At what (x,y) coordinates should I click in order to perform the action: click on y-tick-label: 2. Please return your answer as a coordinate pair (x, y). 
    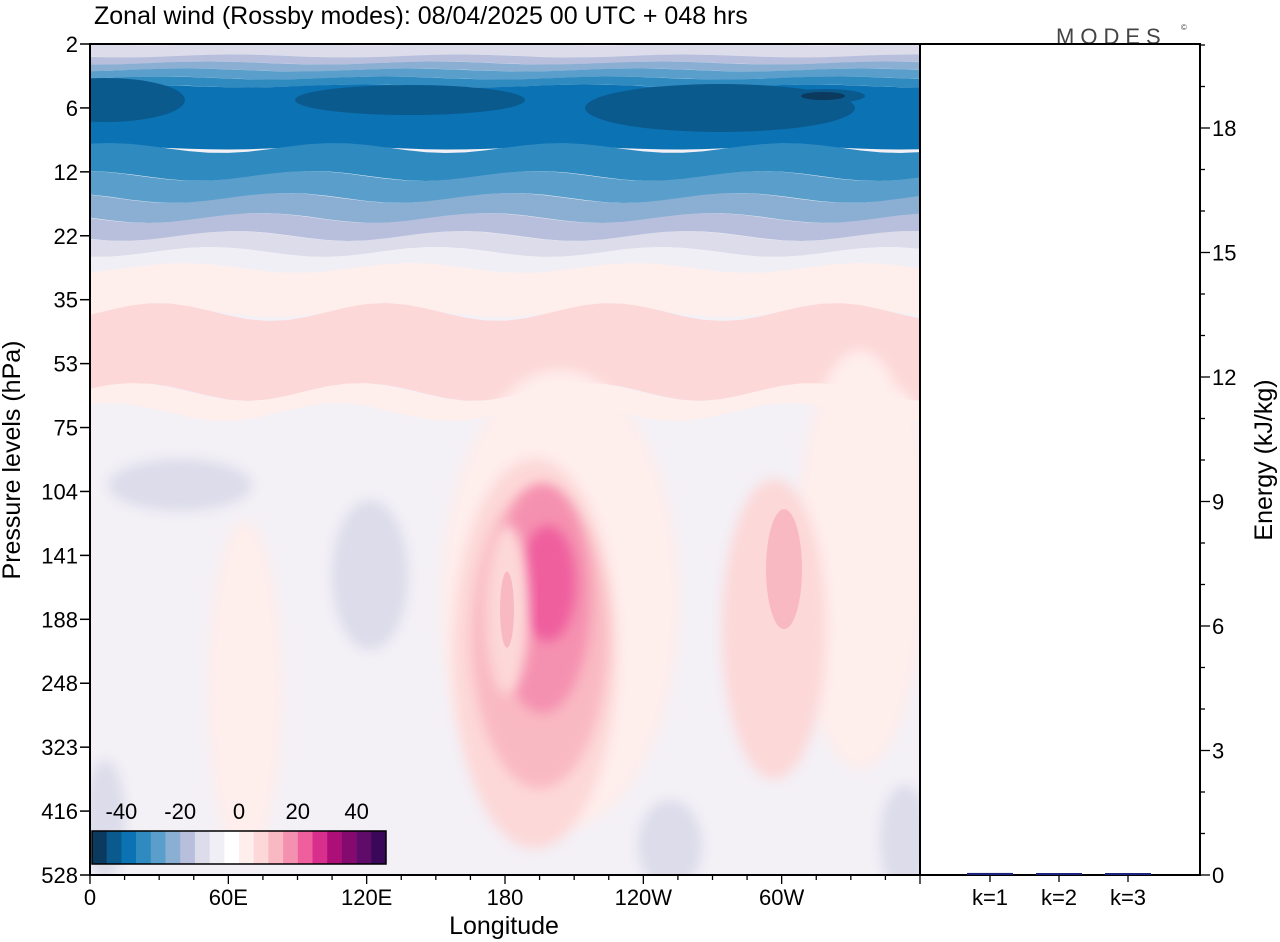
    Looking at the image, I should click on (72, 44).